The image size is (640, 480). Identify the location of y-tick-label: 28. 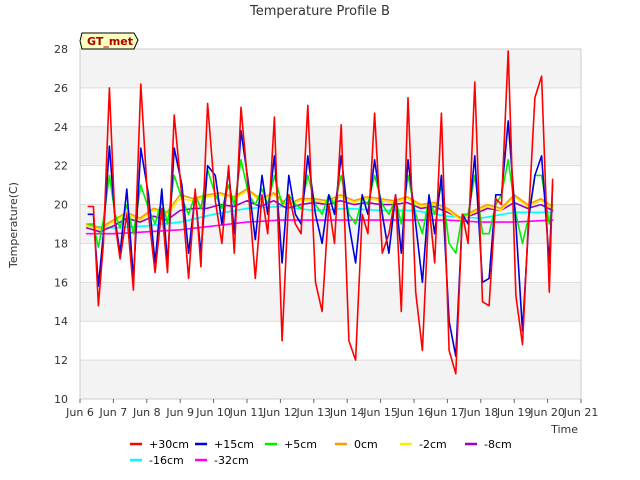
(61, 49).